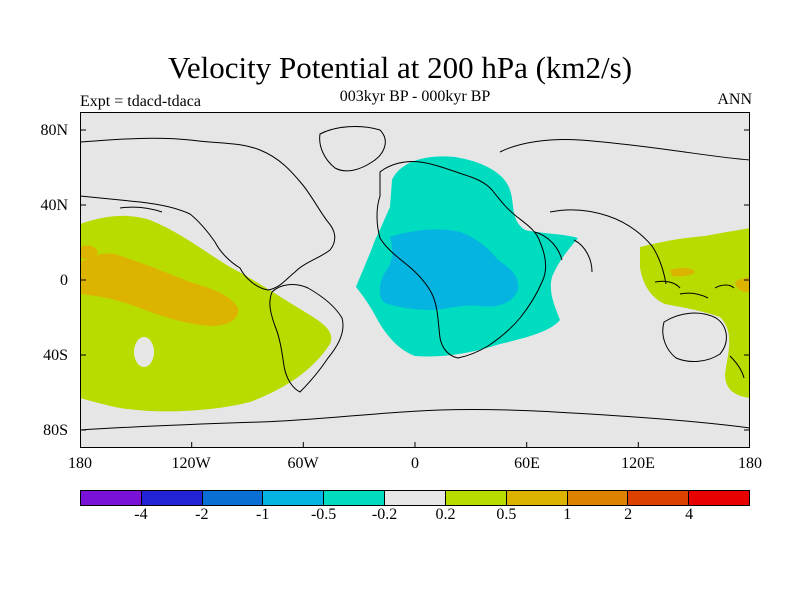 This screenshot has height=600, width=800. What do you see at coordinates (191, 463) in the screenshot?
I see `lon-label-120w: 120W` at bounding box center [191, 463].